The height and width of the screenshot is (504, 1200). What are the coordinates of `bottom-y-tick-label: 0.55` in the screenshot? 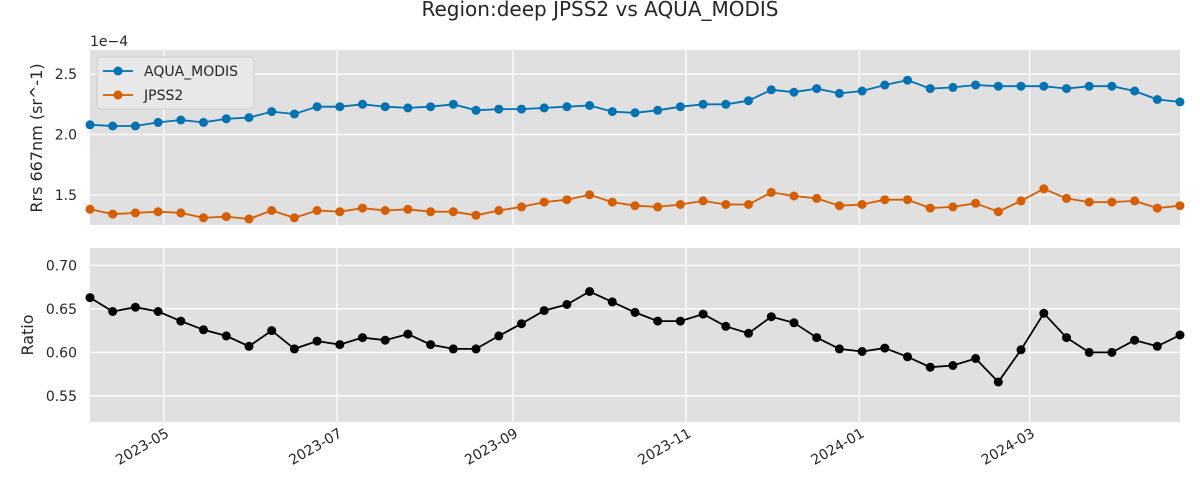 It's located at (61, 397).